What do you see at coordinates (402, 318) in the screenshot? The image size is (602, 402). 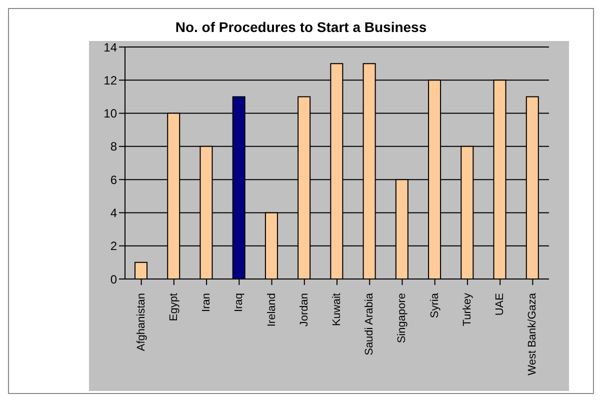 I see `x-tick-label: Singapore` at bounding box center [402, 318].